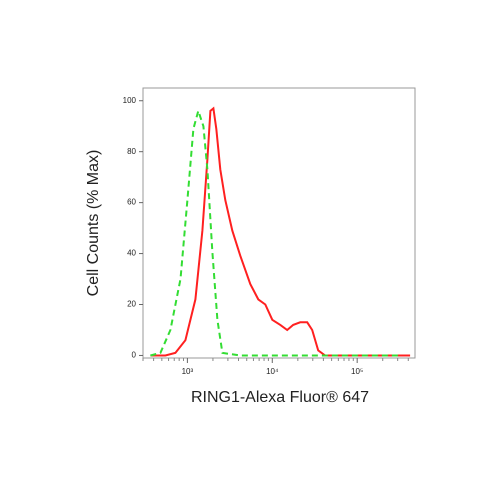  I want to click on y-tick-label: 60, so click(131, 202).